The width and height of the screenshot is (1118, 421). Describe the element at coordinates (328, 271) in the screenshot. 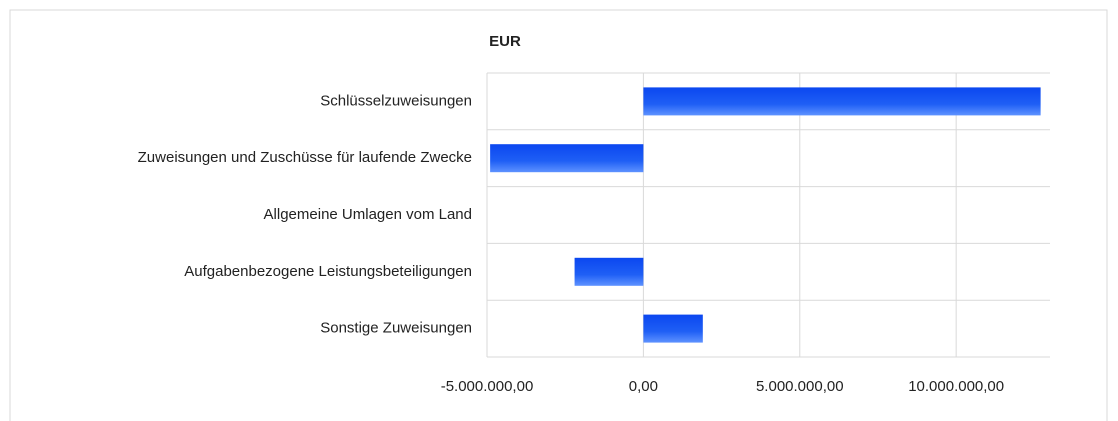

I see `y-tick-label: Aufgabenbezogene Leistungsbeteiligungen` at that location.